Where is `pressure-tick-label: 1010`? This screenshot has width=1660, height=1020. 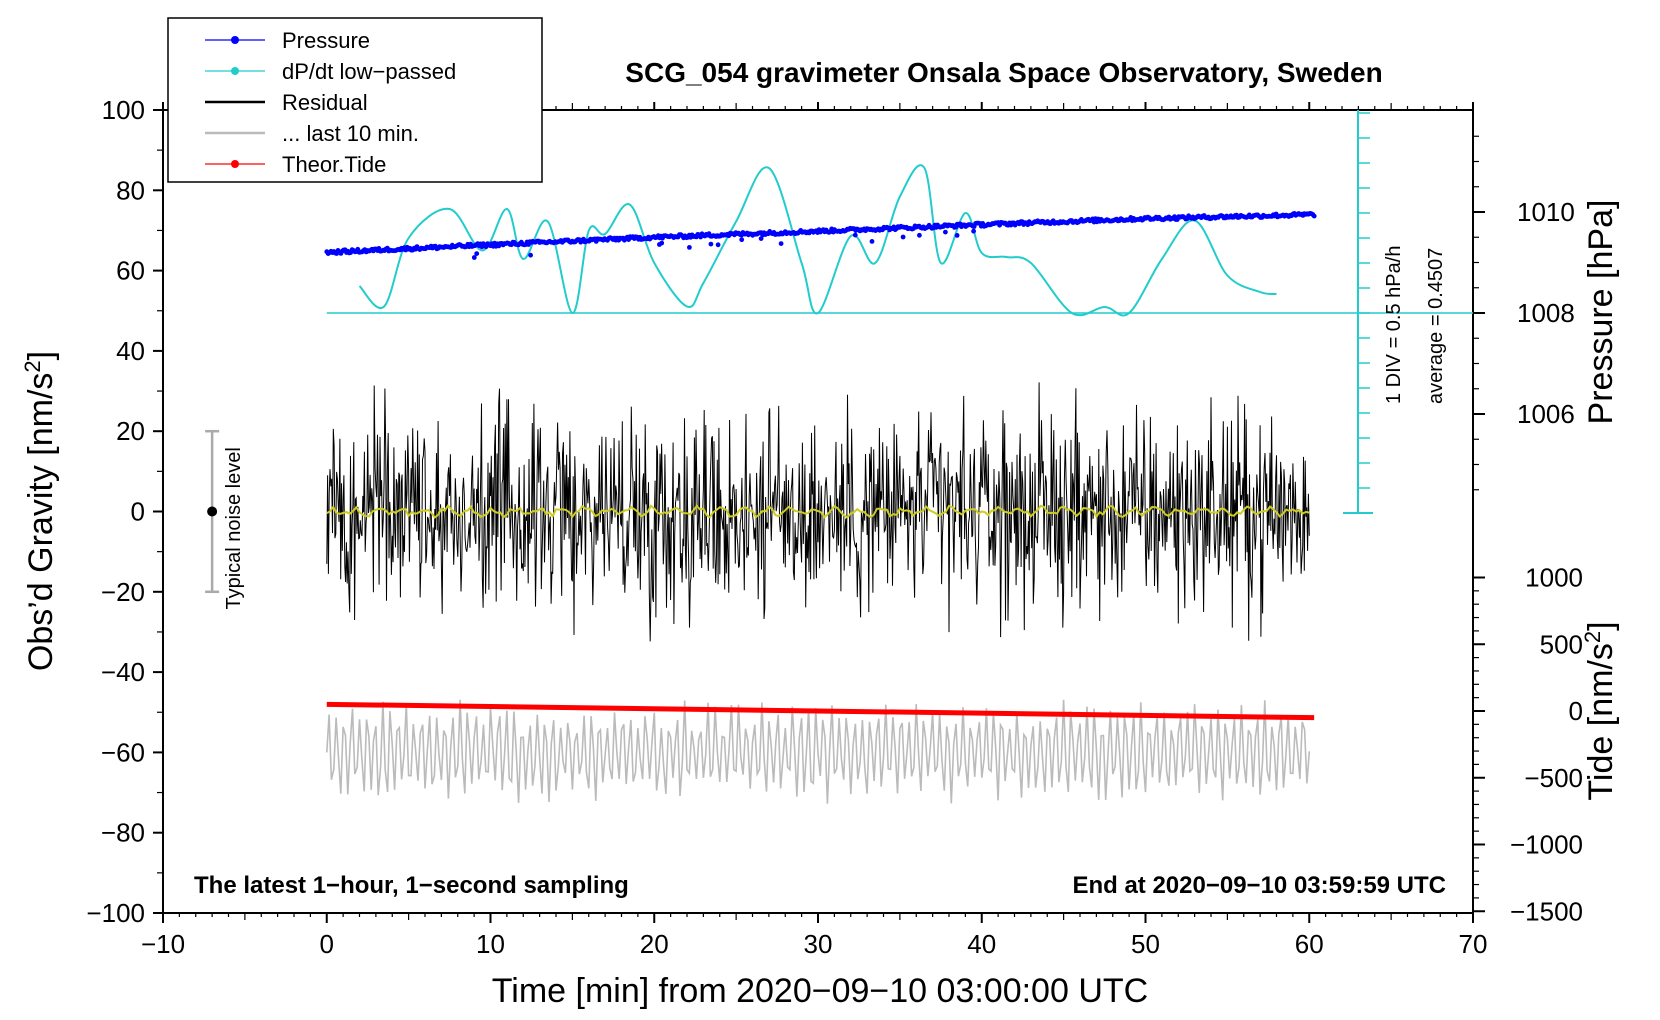
pressure-tick-label: 1010 is located at coordinates (1546, 212).